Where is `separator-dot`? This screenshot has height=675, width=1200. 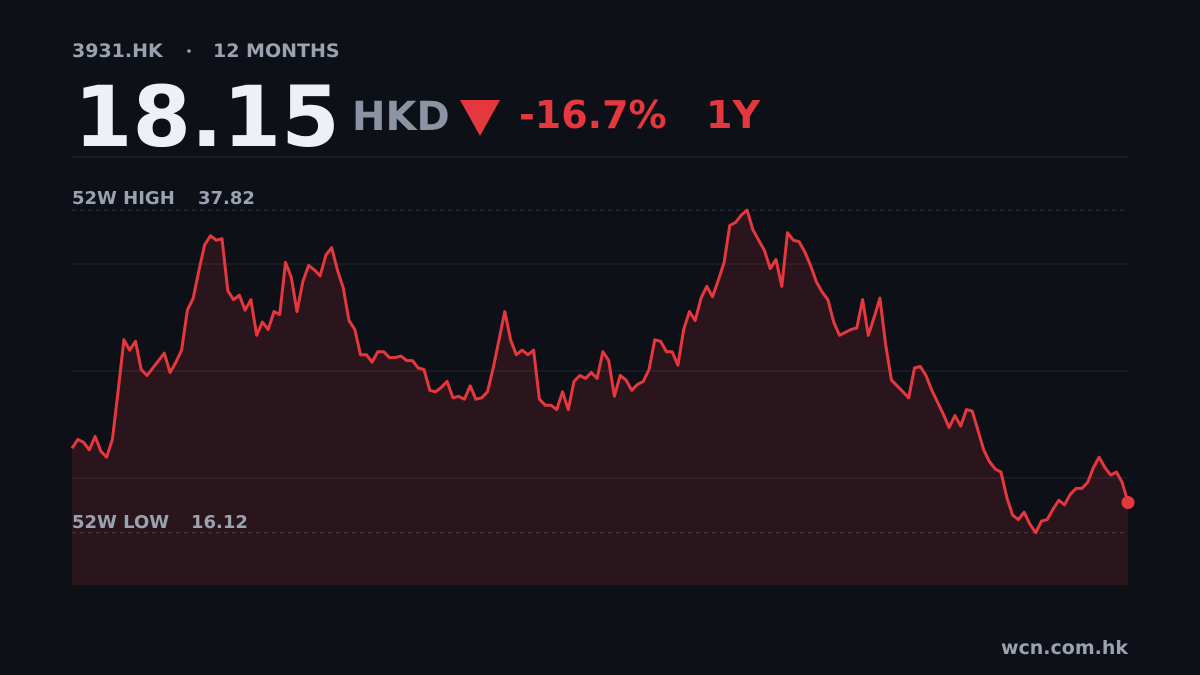 separator-dot is located at coordinates (189, 51).